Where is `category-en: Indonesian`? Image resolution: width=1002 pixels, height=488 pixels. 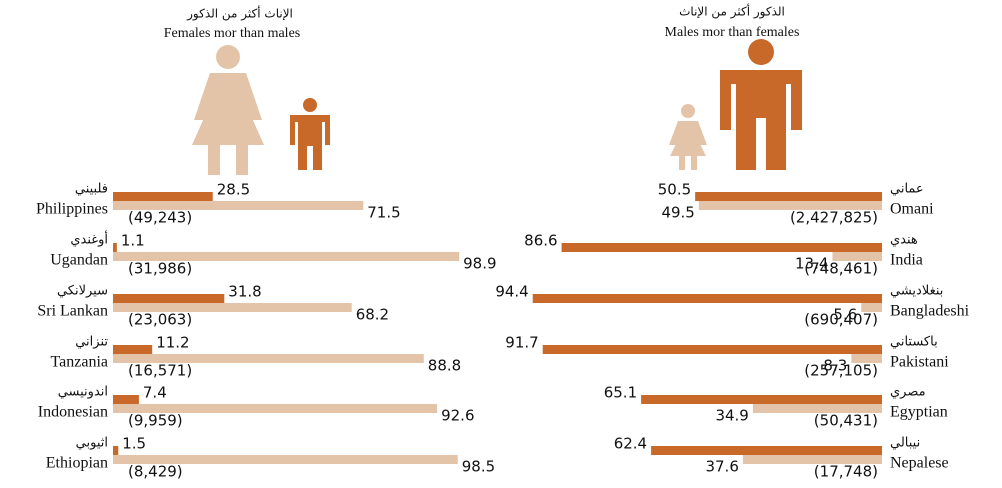 category-en: Indonesian is located at coordinates (73, 412).